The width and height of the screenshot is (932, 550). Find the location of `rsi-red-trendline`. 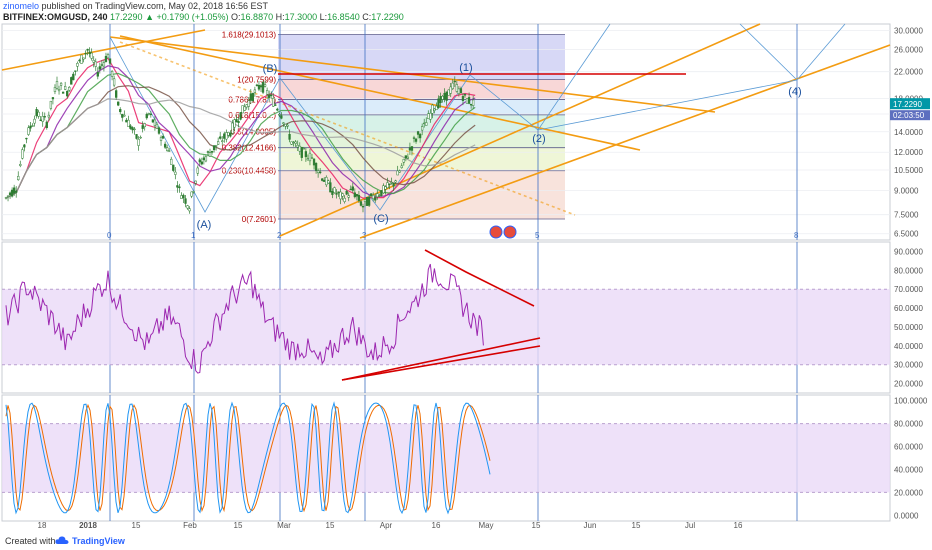

rsi-red-trendline is located at coordinates (441, 359).